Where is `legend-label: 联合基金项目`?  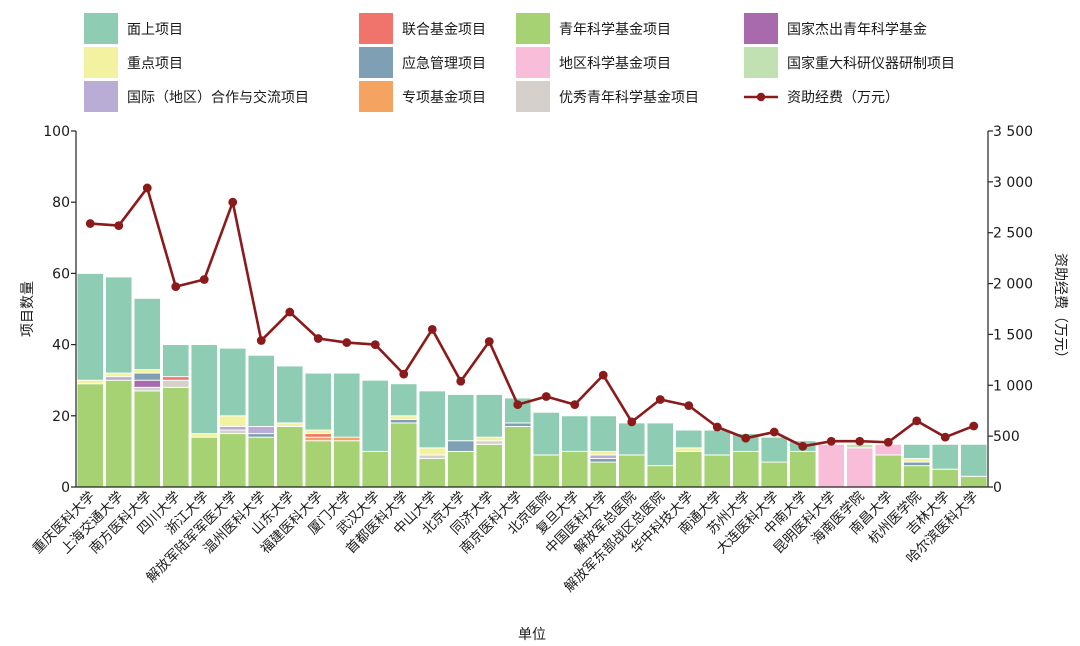 legend-label: 联合基金项目 is located at coordinates (444, 29).